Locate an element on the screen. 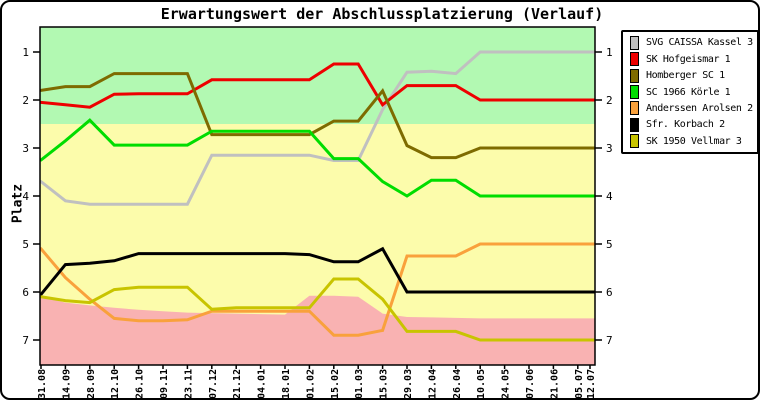 This screenshot has height=400, width=760. legend-item-6: SK 1950 Vellmar 3 is located at coordinates (693, 141).